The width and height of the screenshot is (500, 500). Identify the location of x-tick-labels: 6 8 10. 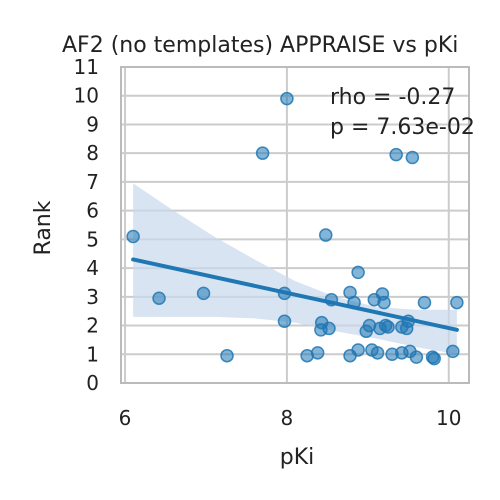
(290, 418).